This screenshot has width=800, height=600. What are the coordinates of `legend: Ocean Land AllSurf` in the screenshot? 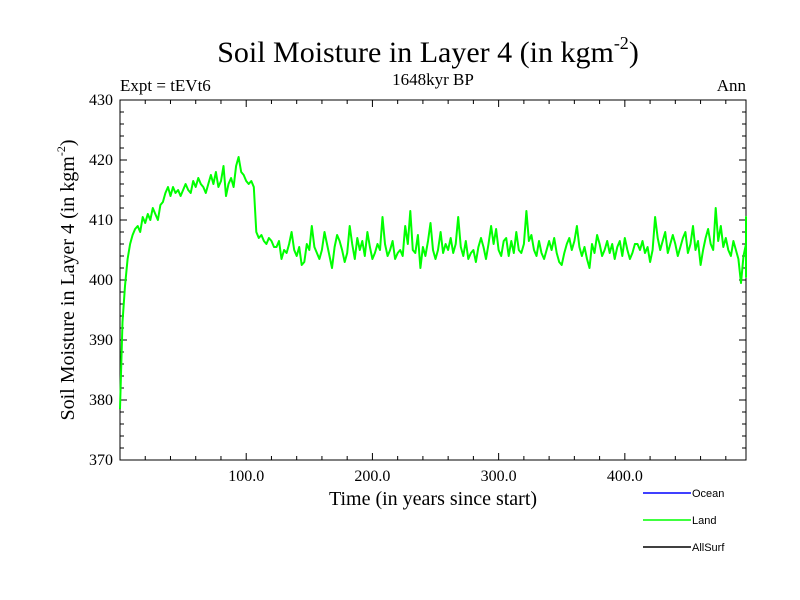 It's located at (684, 521).